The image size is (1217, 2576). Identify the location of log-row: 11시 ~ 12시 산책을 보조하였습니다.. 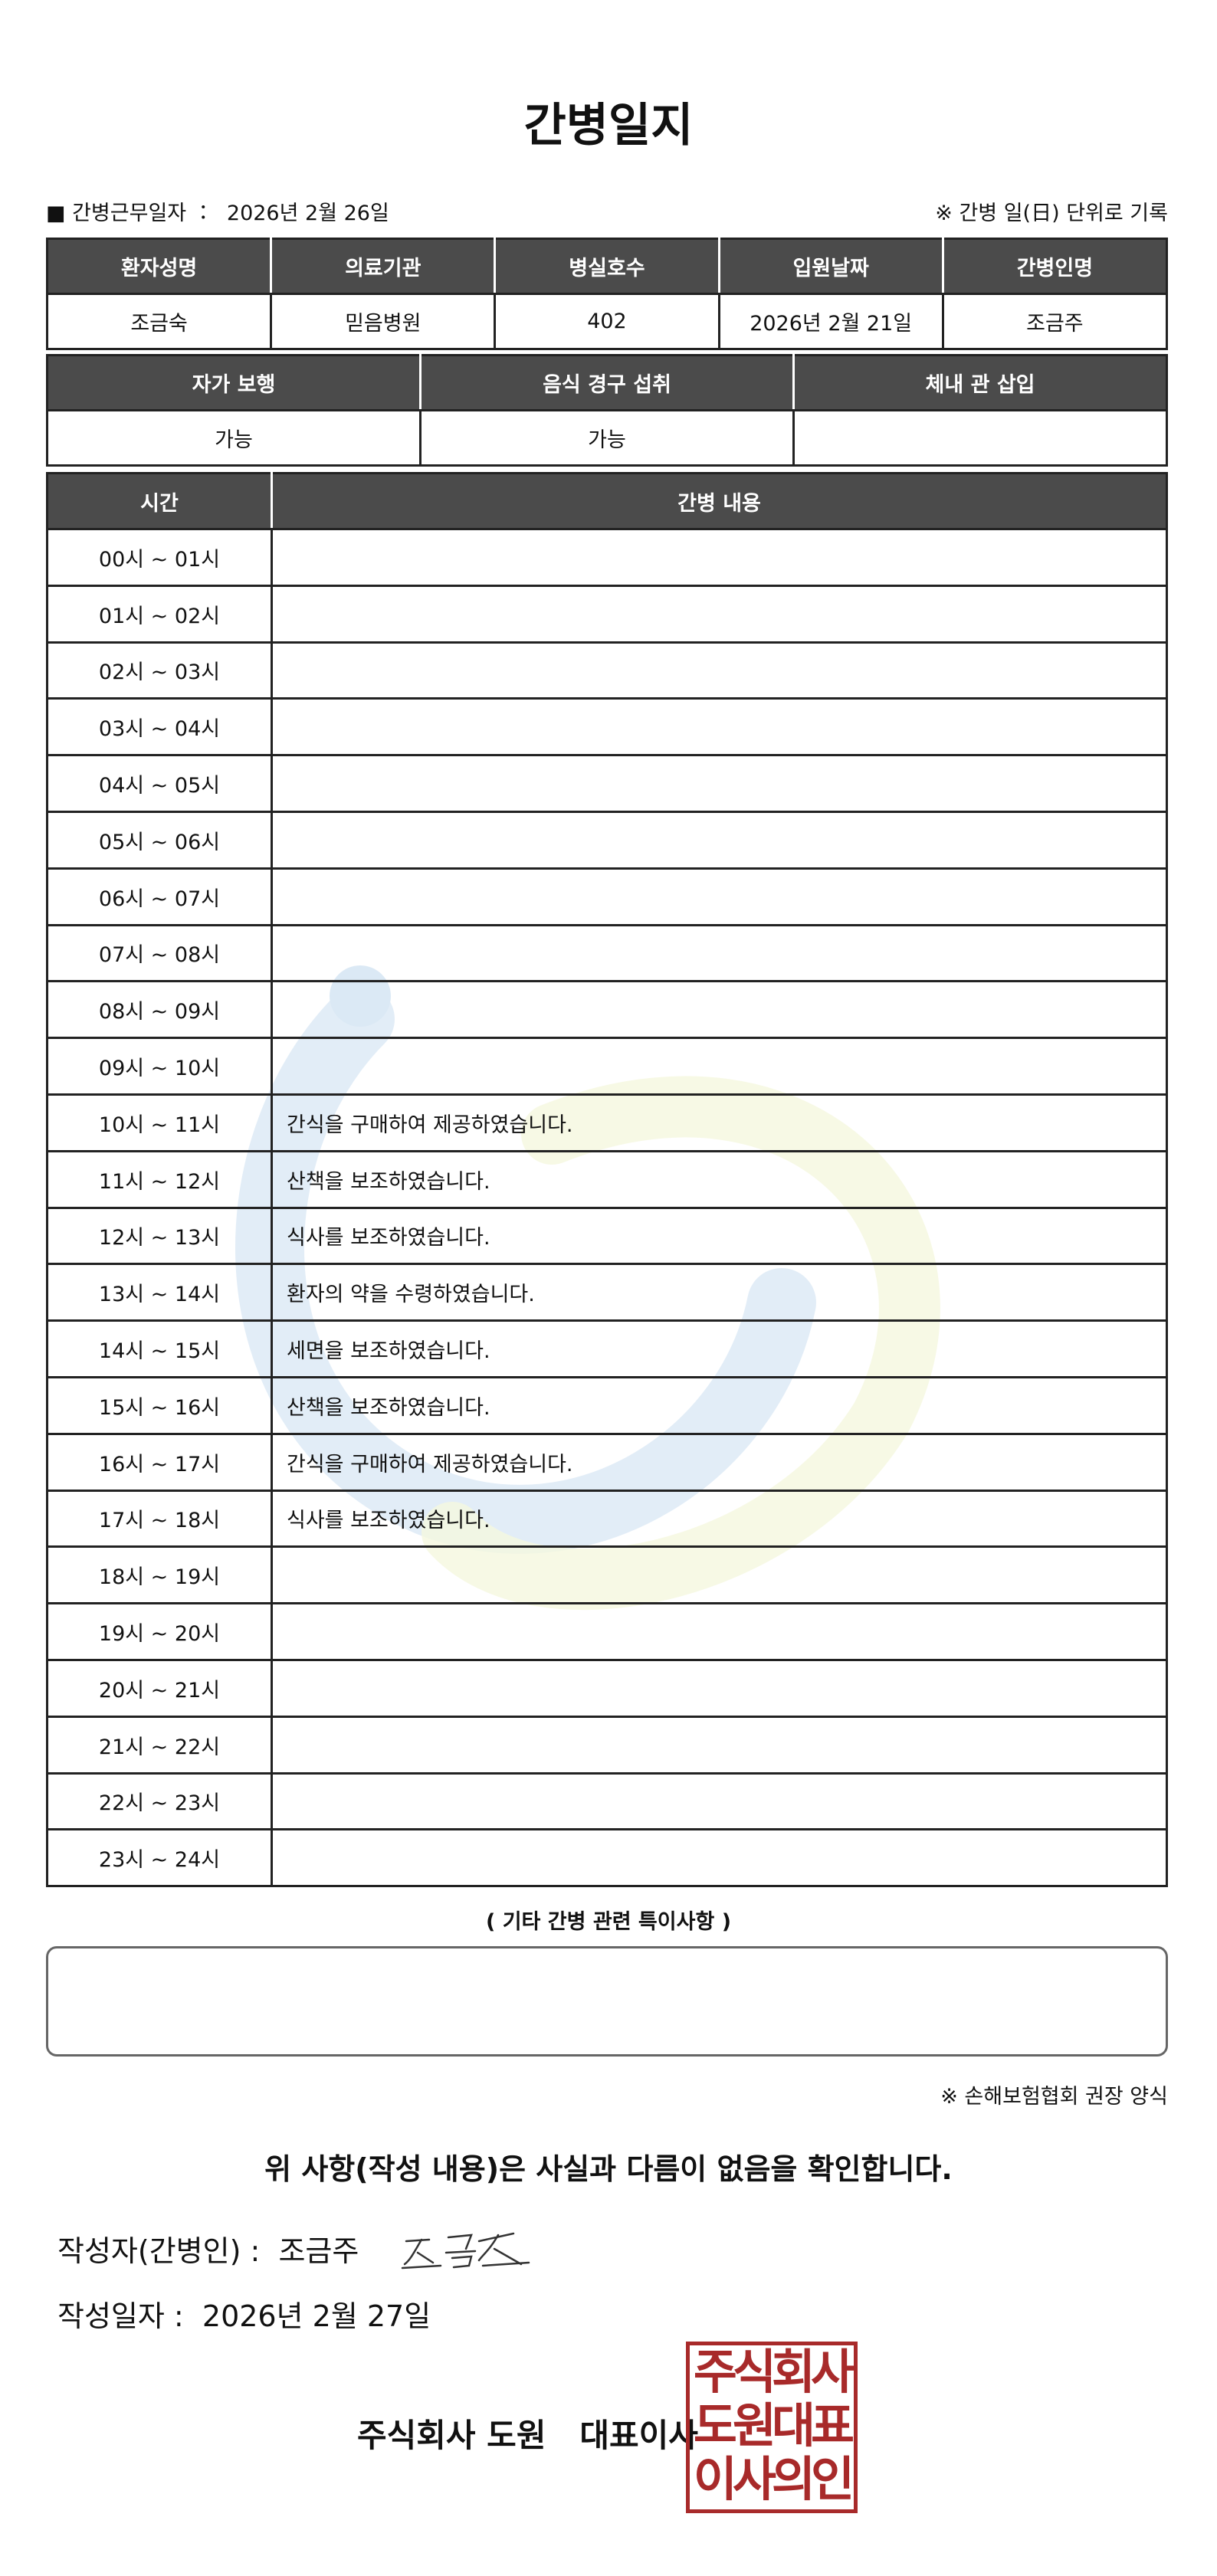
(607, 1179).